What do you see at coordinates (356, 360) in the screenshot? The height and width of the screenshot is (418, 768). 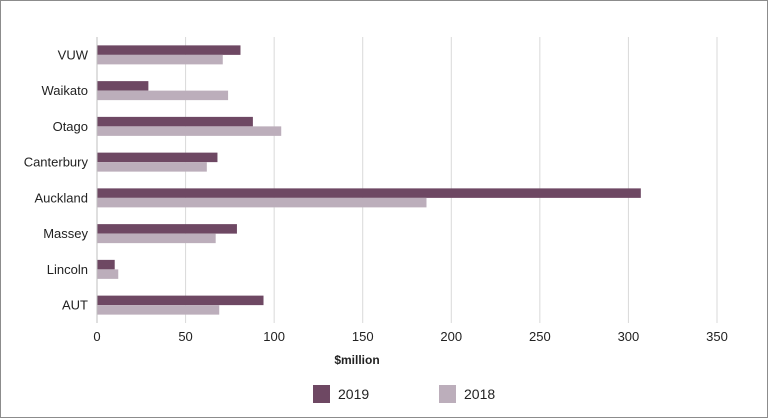 I see `x-axis-title: $million` at bounding box center [356, 360].